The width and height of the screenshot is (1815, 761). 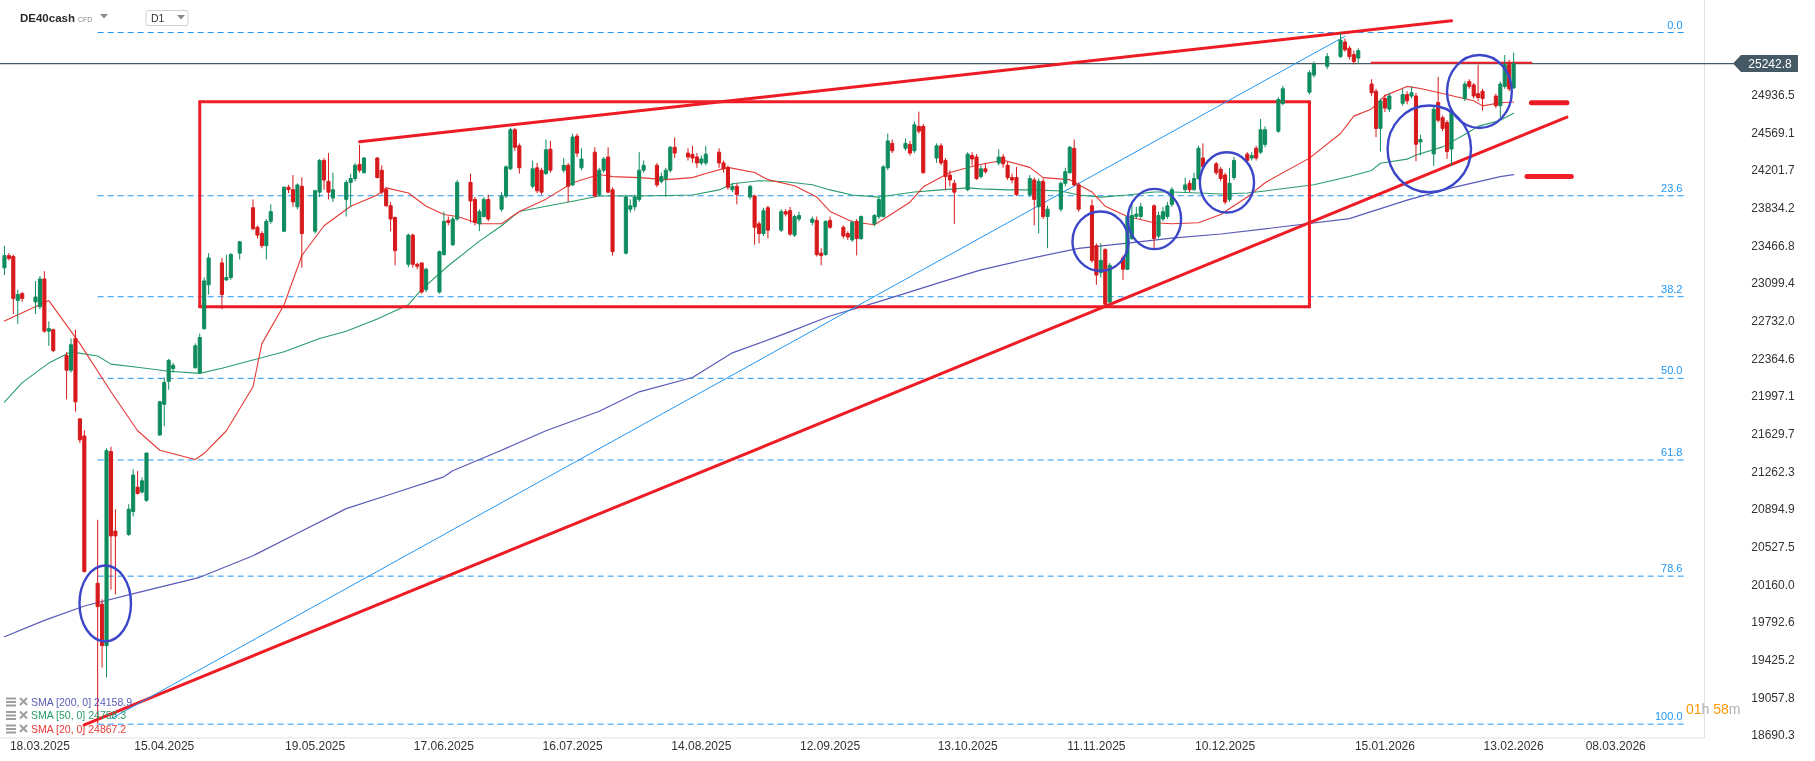 I want to click on y-tick-label: 23834.2, so click(x=1773, y=208).